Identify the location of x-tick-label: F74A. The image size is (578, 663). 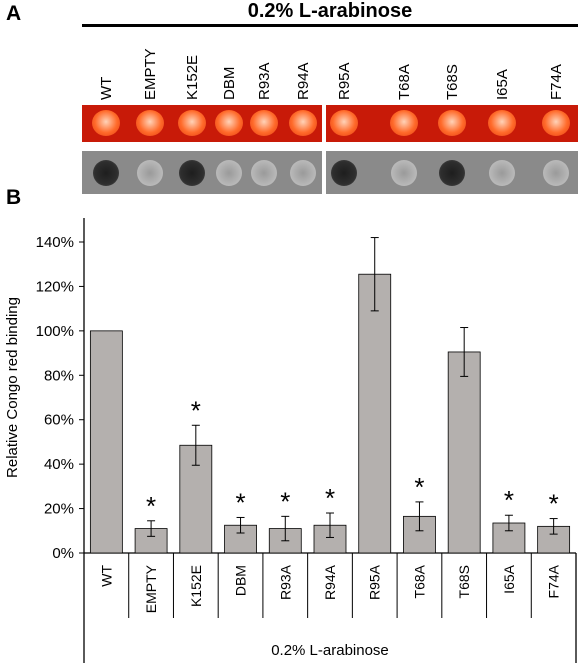
(554, 581).